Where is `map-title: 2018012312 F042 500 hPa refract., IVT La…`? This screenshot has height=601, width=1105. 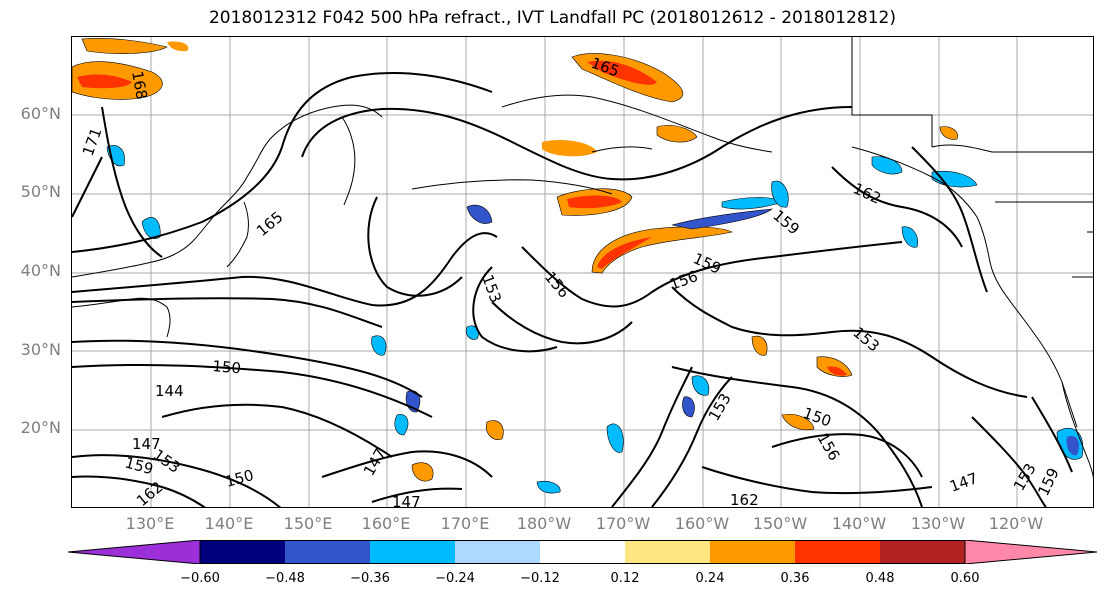
map-title: 2018012312 F042 500 hPa refract., IVT La… is located at coordinates (552, 18).